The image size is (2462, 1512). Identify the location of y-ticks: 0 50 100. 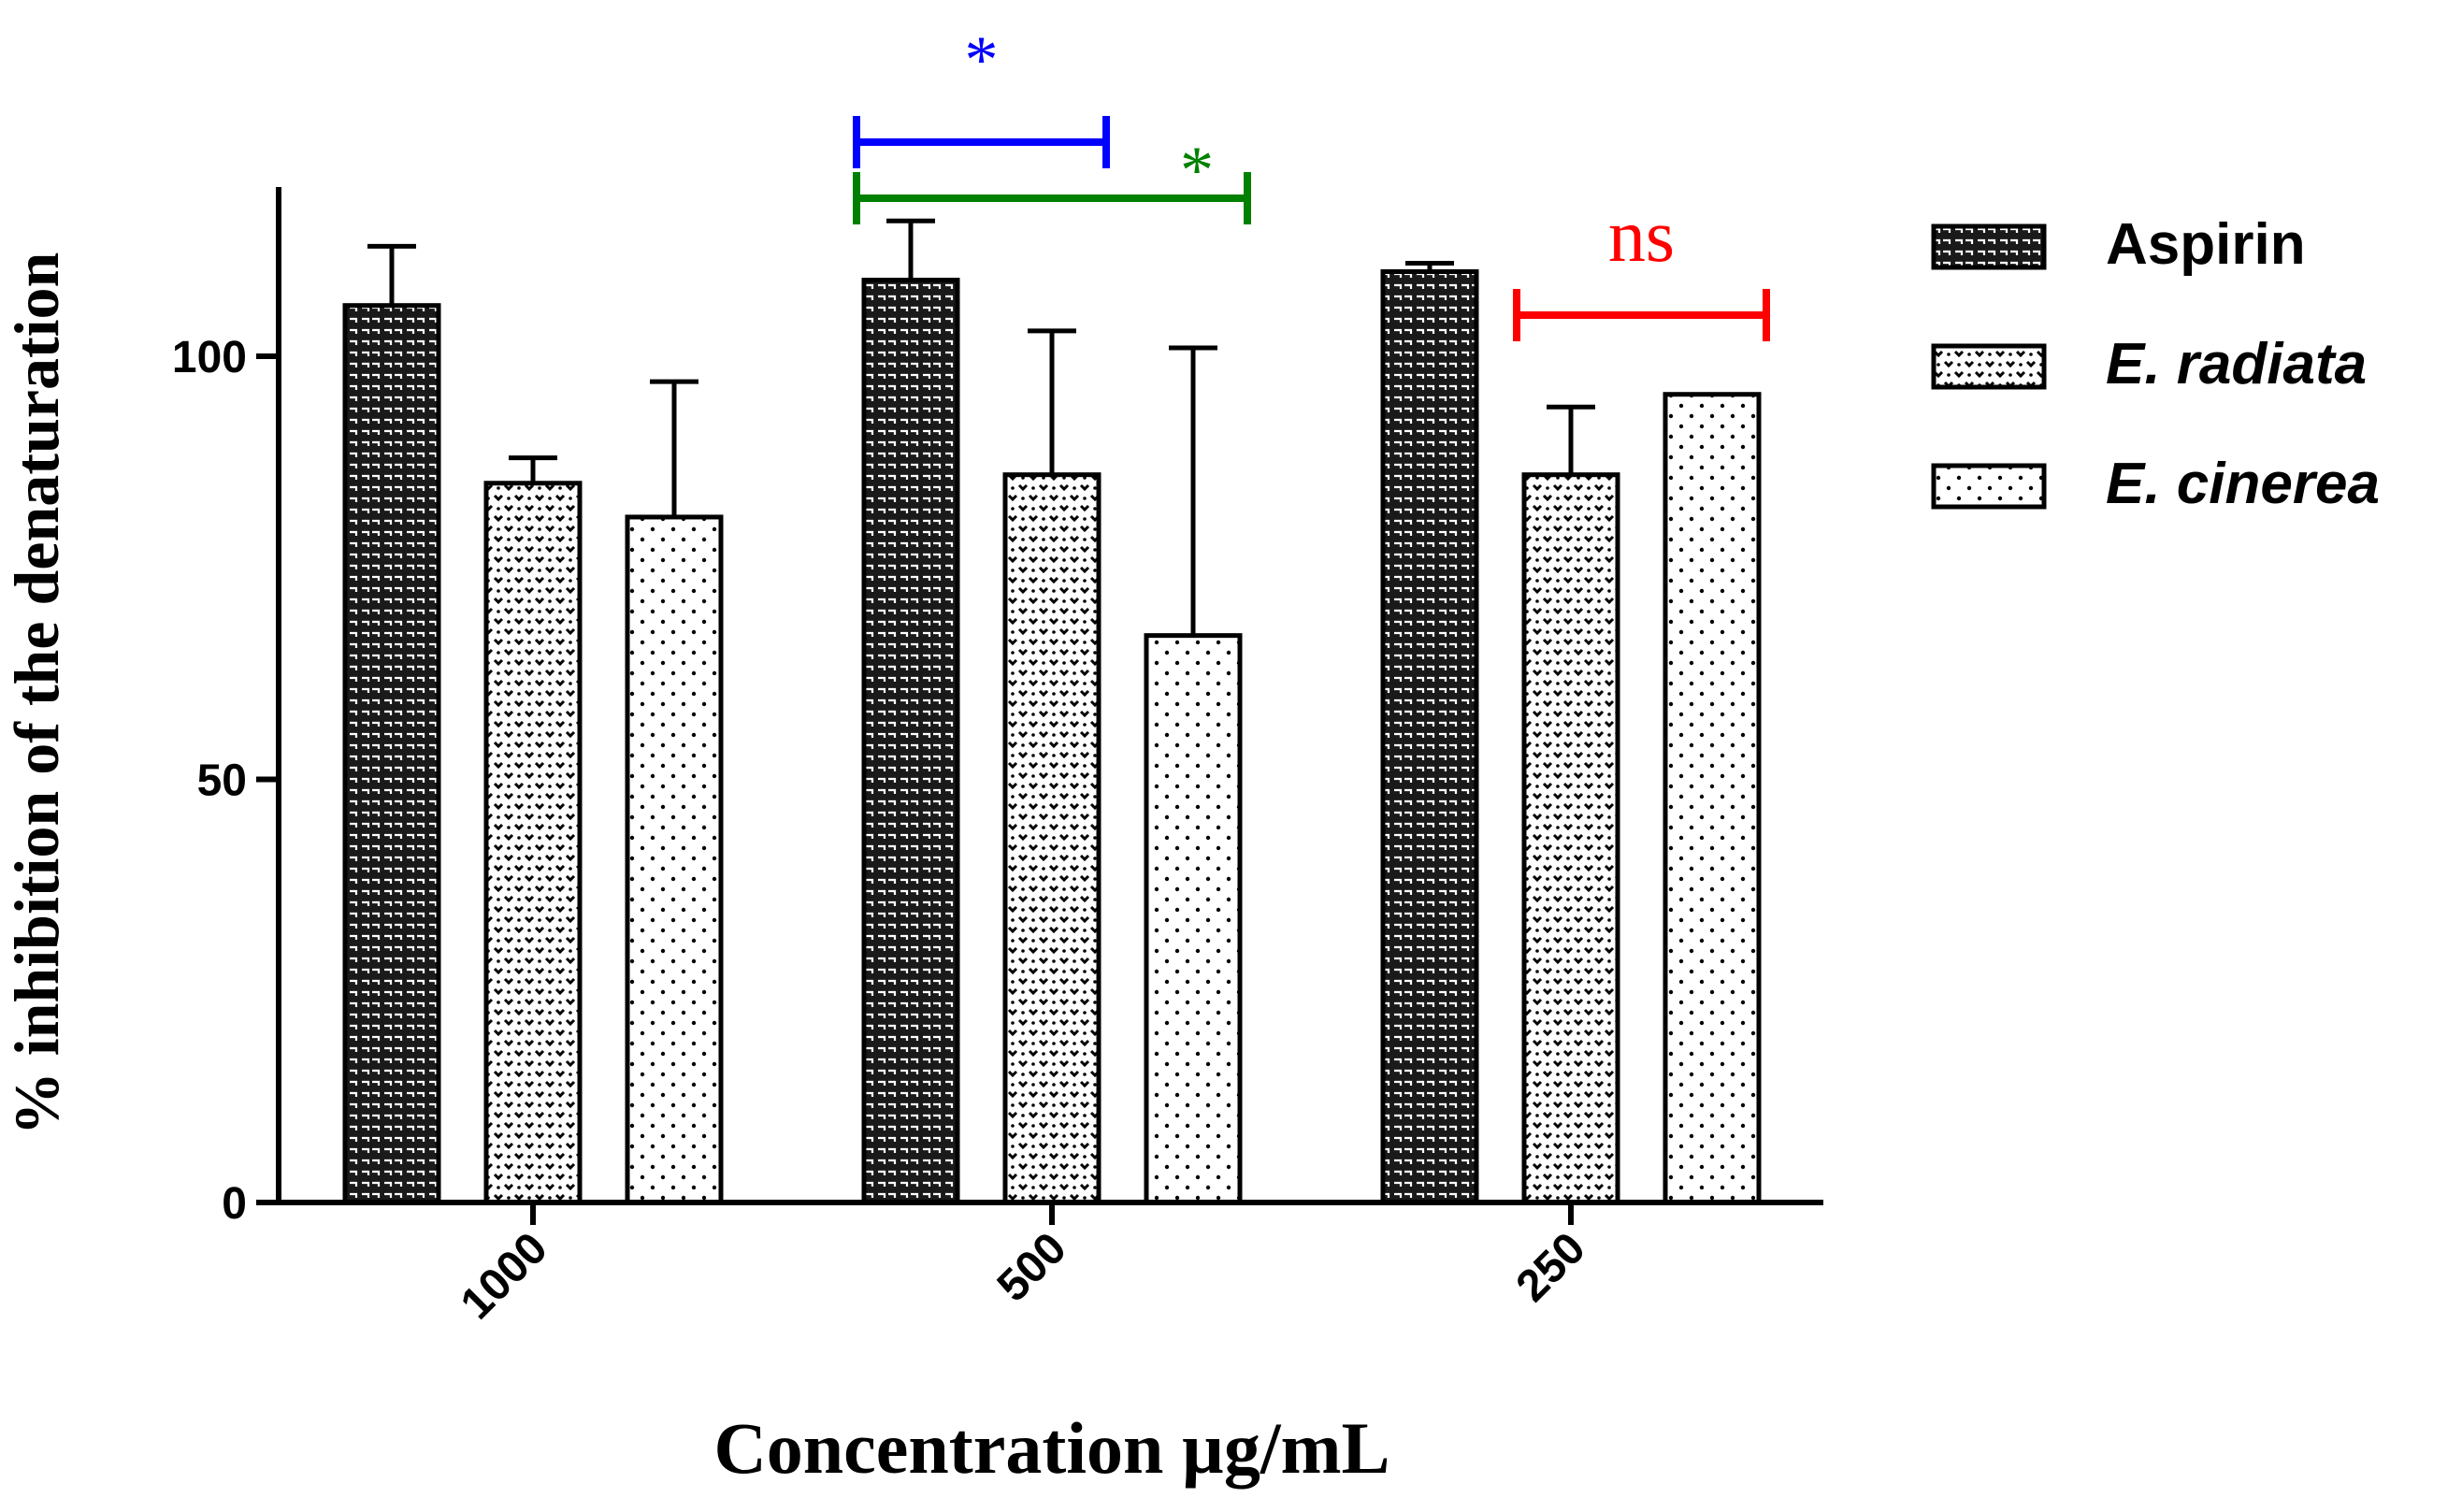
(226, 781).